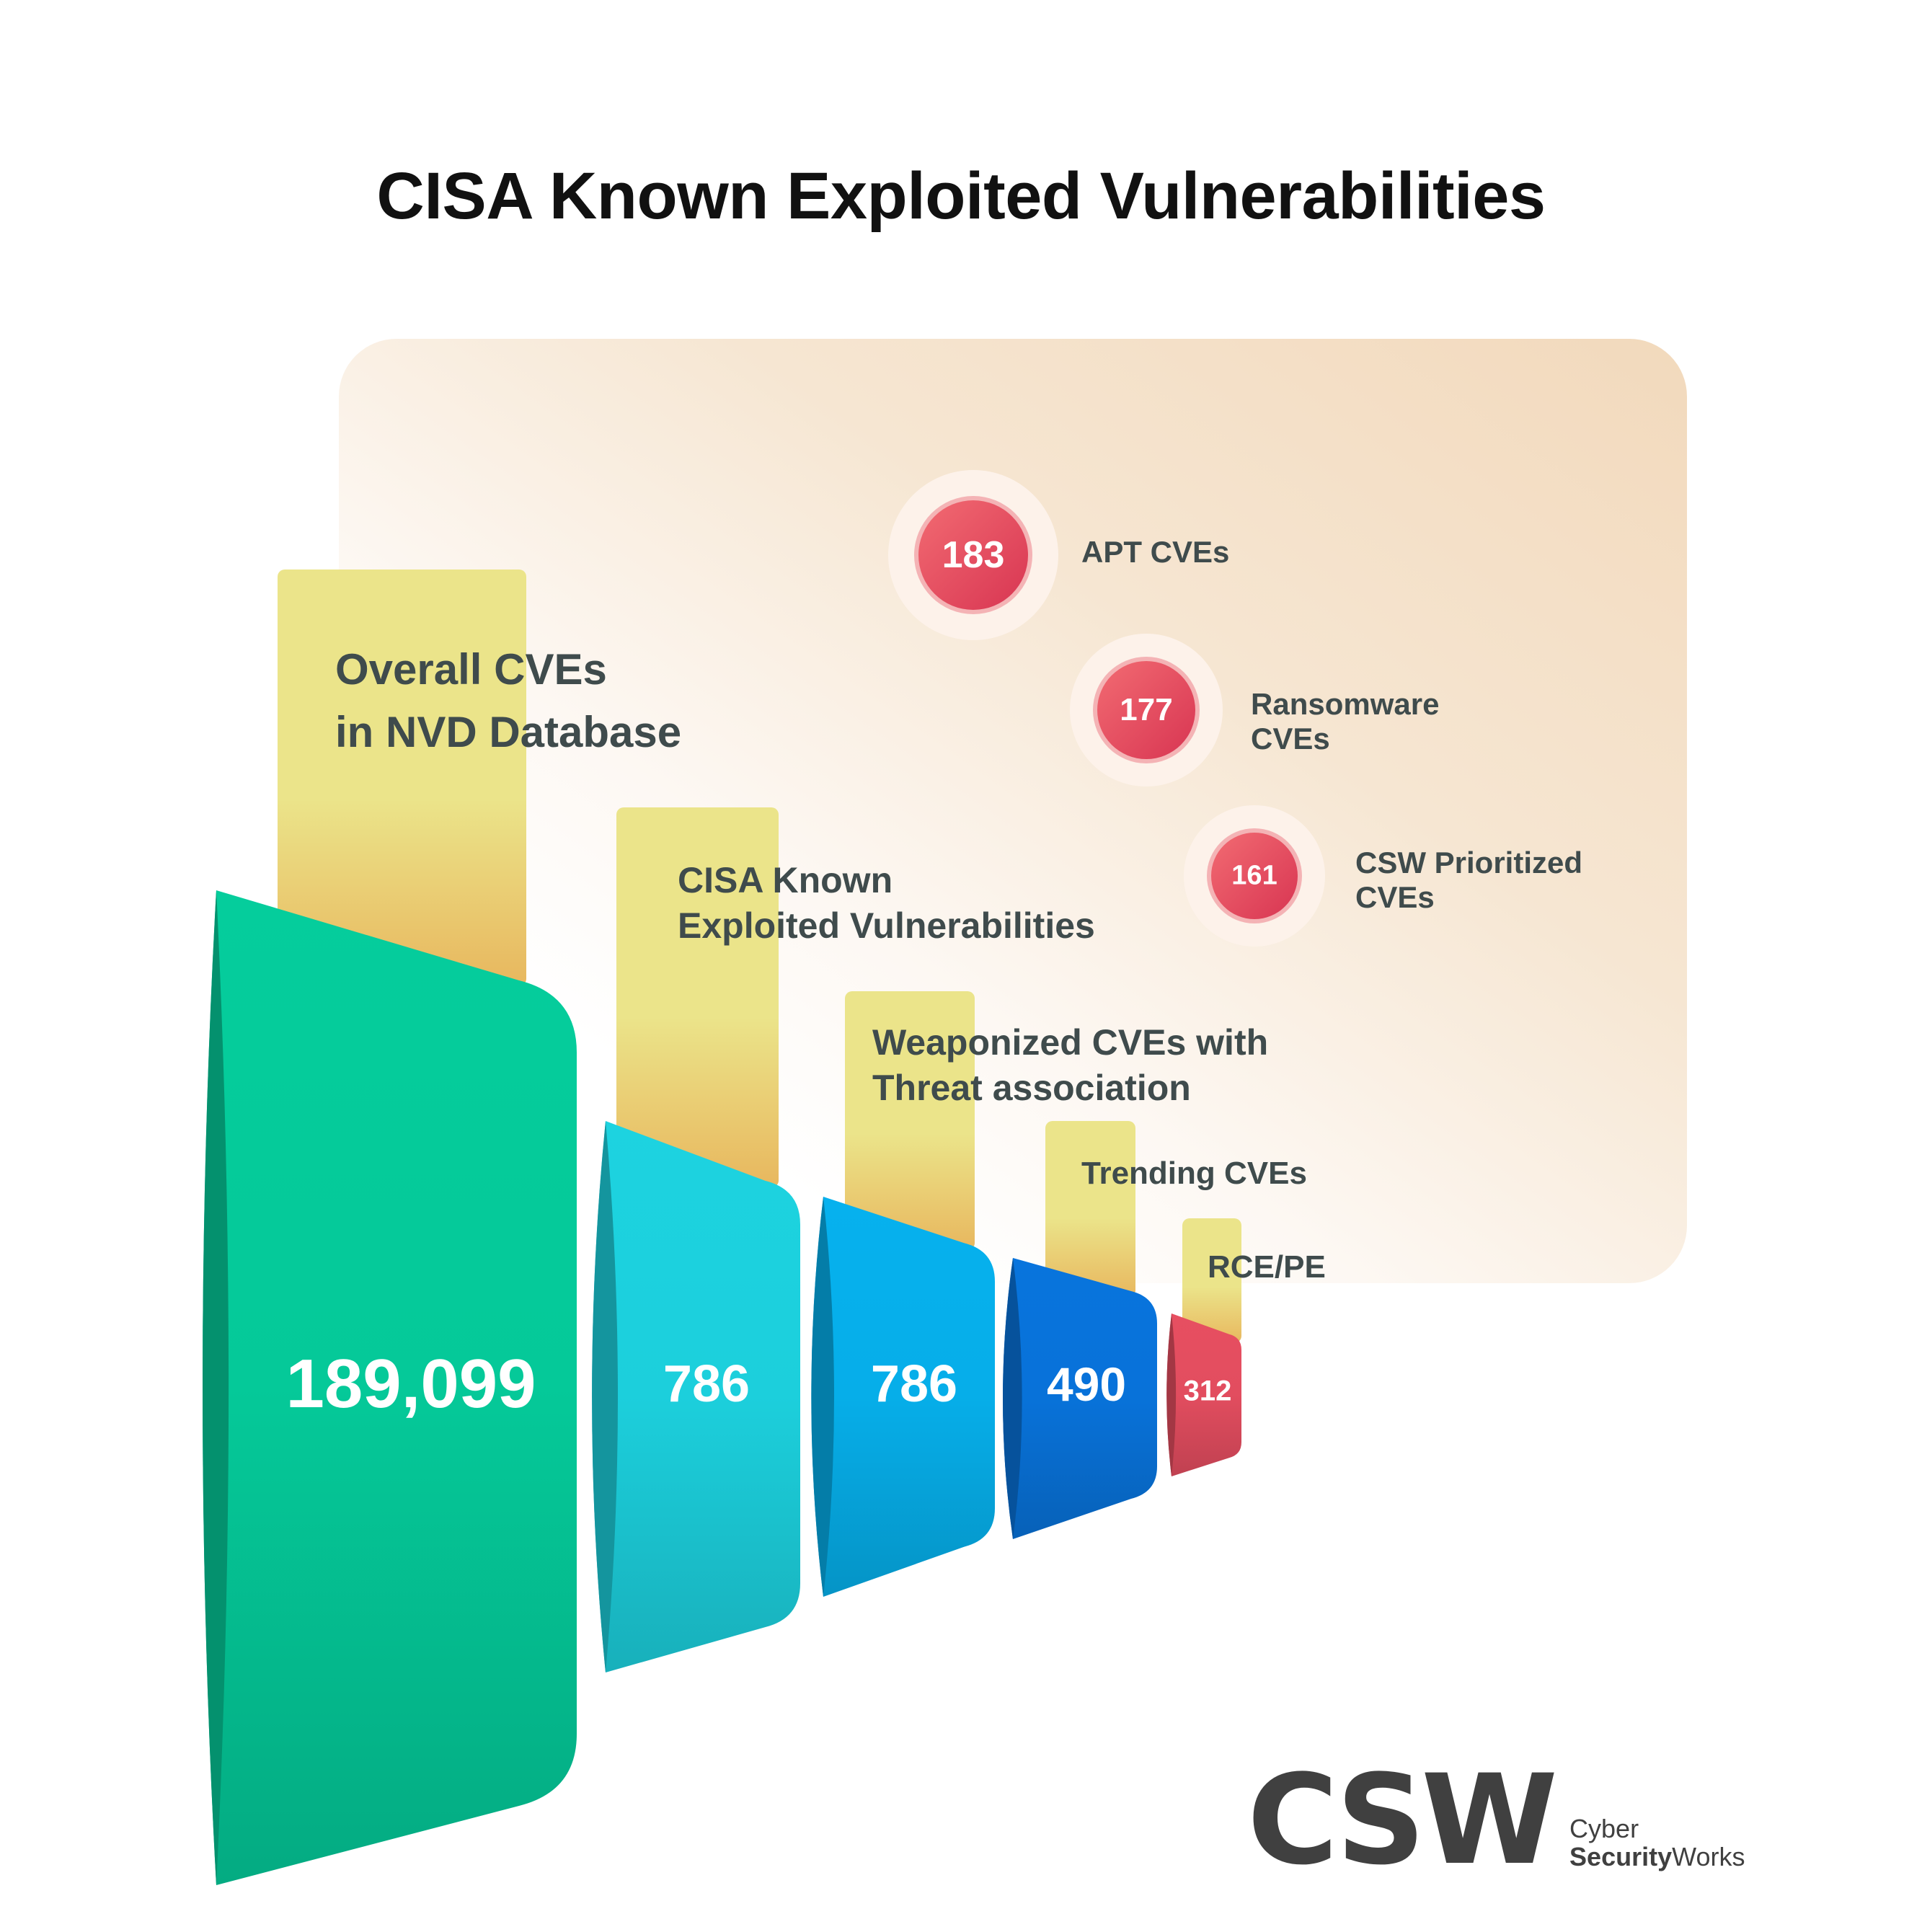 Image resolution: width=1922 pixels, height=1932 pixels. What do you see at coordinates (1469, 880) in the screenshot?
I see `bubble-label-3: CSW Prioritized CVEs` at bounding box center [1469, 880].